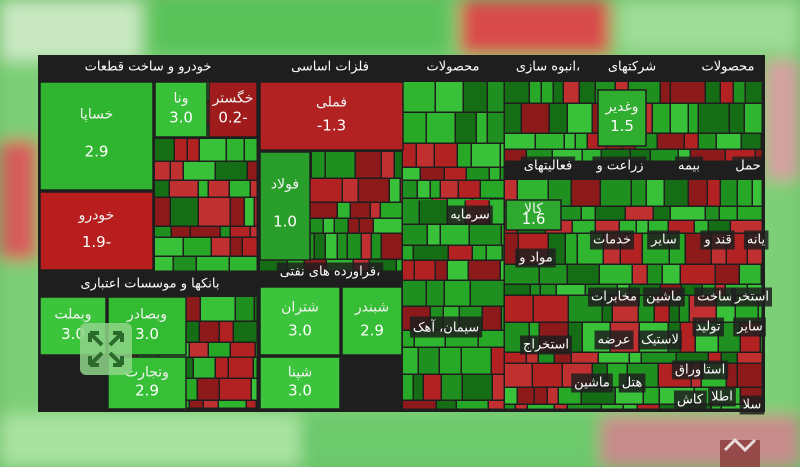 The image size is (800, 467). I want to click on sector-label: شرکتهای, so click(632, 67).